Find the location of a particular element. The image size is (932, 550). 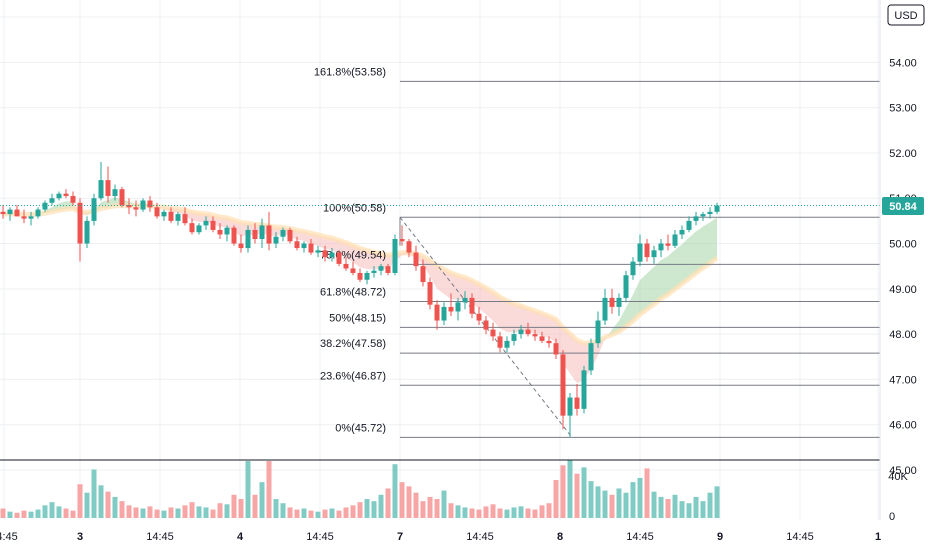

time-axis: 14:45 3 14:45 4 14:45 7 14:45 8 14:45 9 14:45 1 is located at coordinates (440, 537).